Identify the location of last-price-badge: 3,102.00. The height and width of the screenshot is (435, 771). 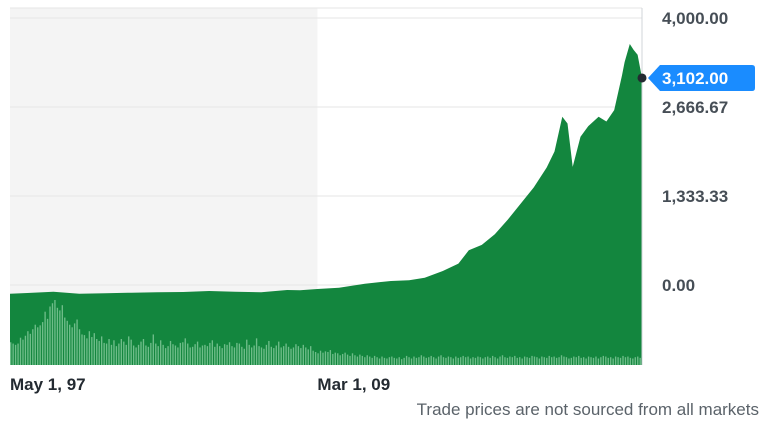
(696, 77).